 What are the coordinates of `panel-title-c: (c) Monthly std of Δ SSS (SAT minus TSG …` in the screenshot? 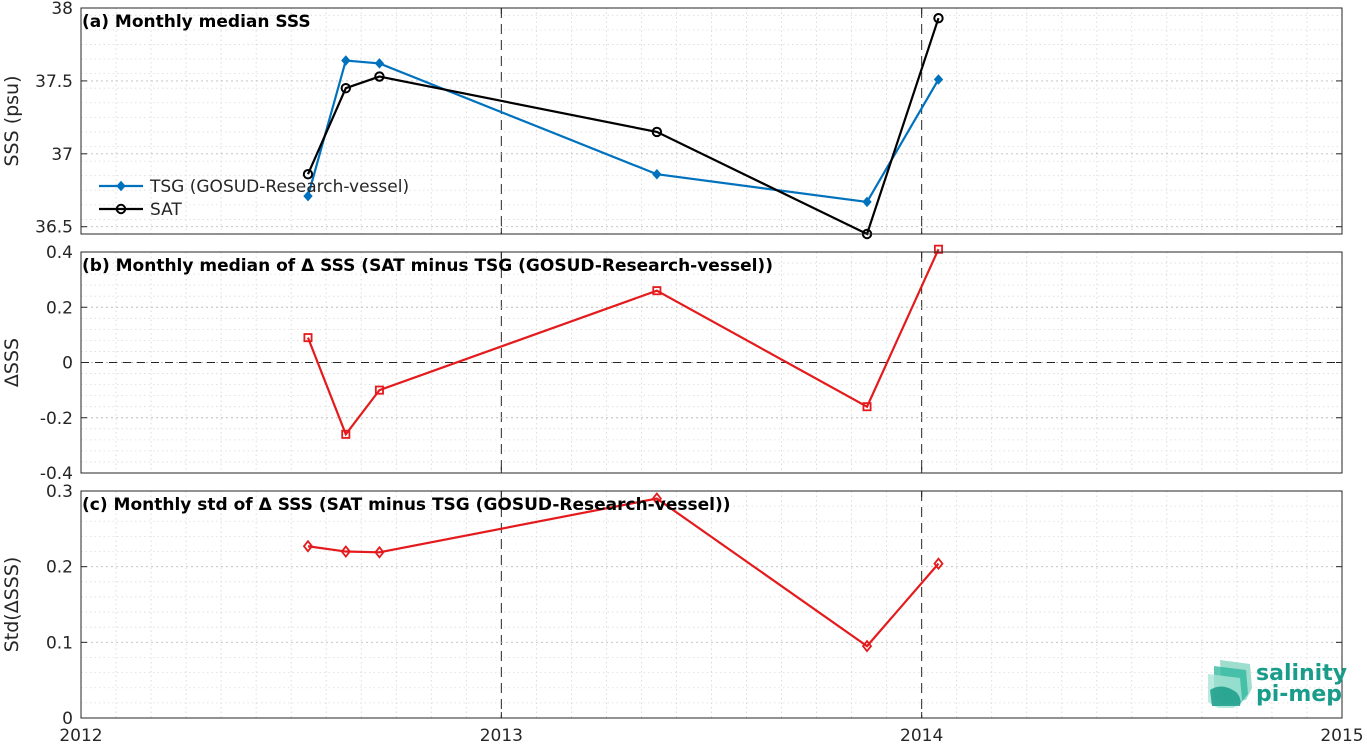 It's located at (406, 505).